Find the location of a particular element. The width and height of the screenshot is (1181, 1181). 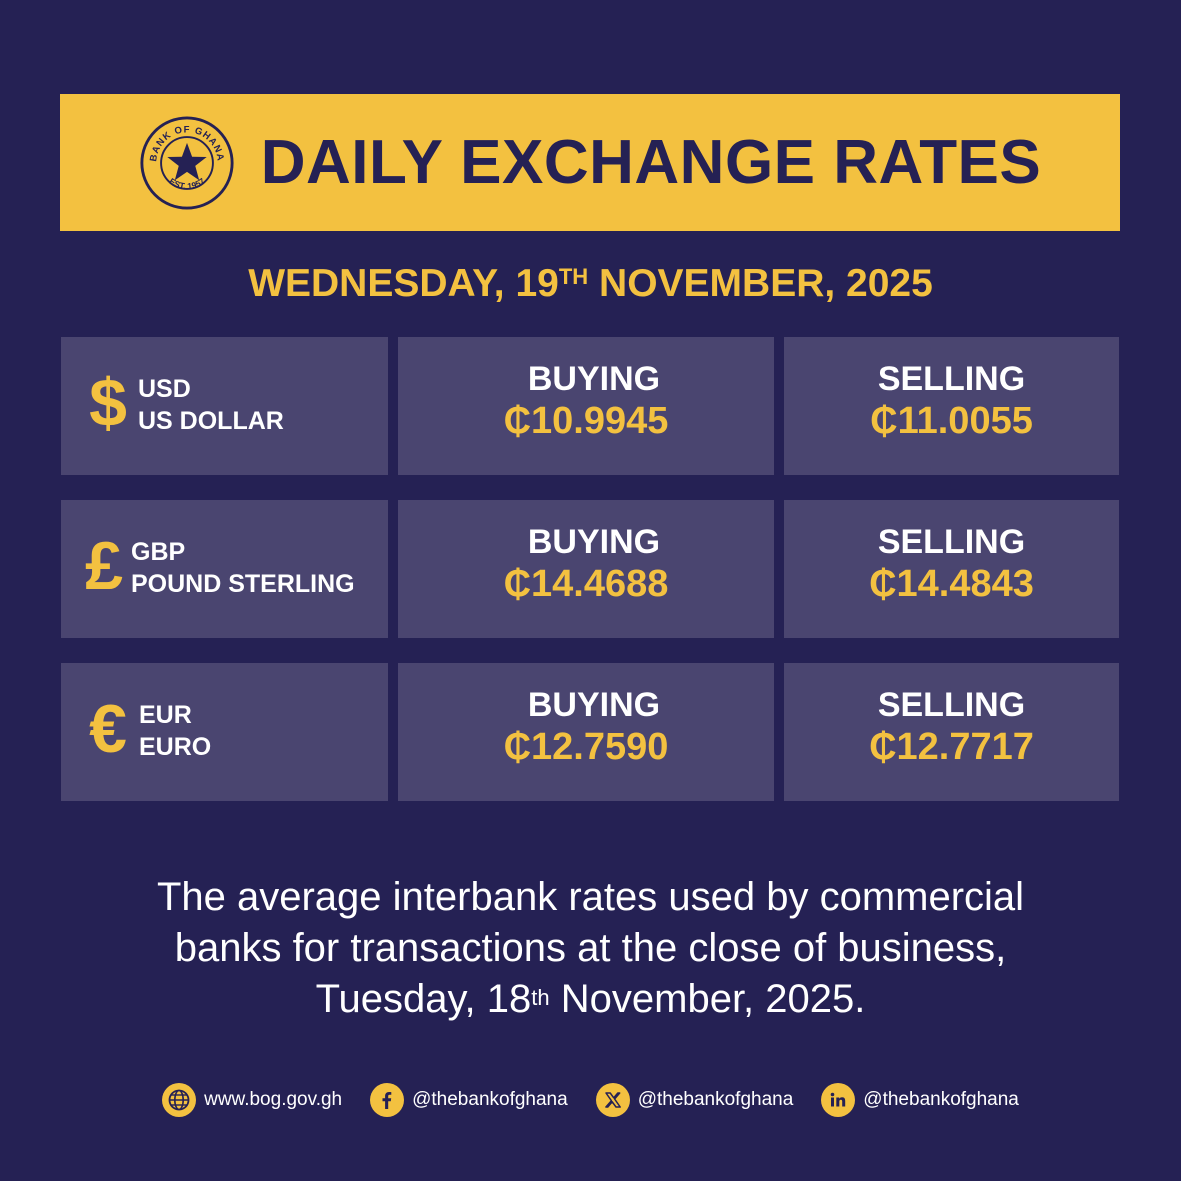

selling-cell: SELLING ₵14.4843 is located at coordinates (951, 569).